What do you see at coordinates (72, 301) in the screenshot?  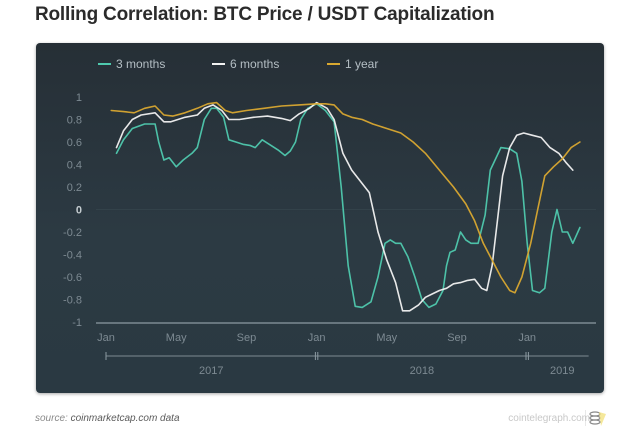 I see `y-tick-label: -0.8` at bounding box center [72, 301].